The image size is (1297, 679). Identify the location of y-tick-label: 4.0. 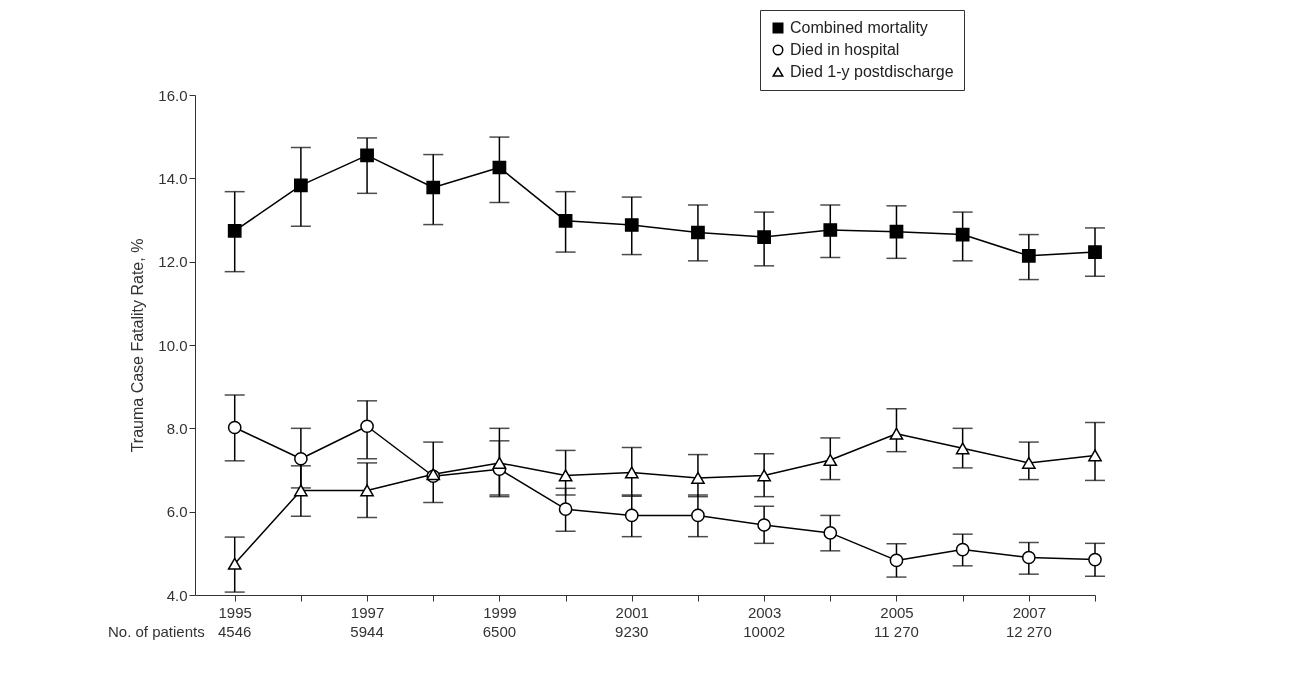
(177, 595).